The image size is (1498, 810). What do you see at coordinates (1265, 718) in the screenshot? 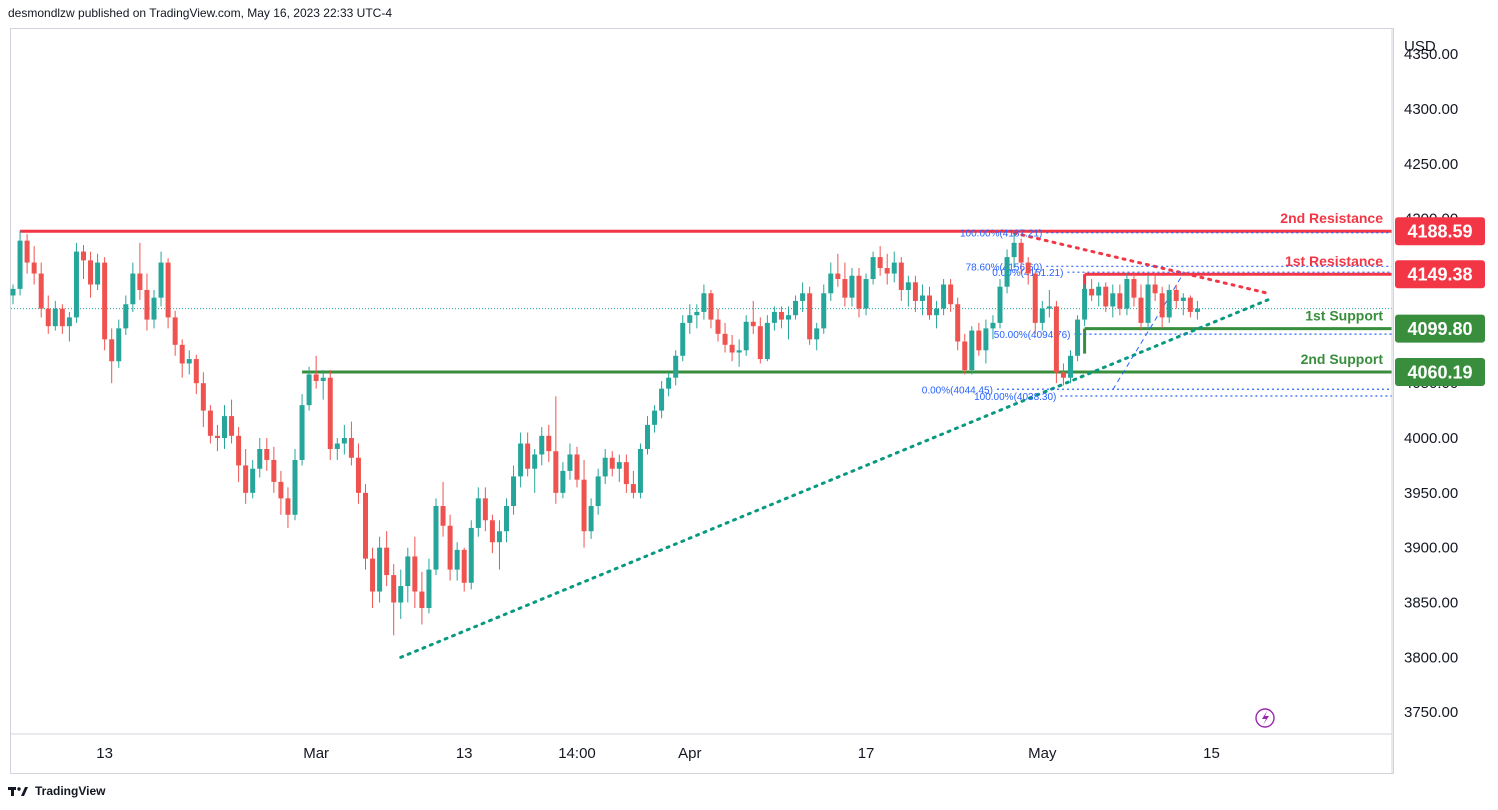
I see `lightning-icon` at bounding box center [1265, 718].